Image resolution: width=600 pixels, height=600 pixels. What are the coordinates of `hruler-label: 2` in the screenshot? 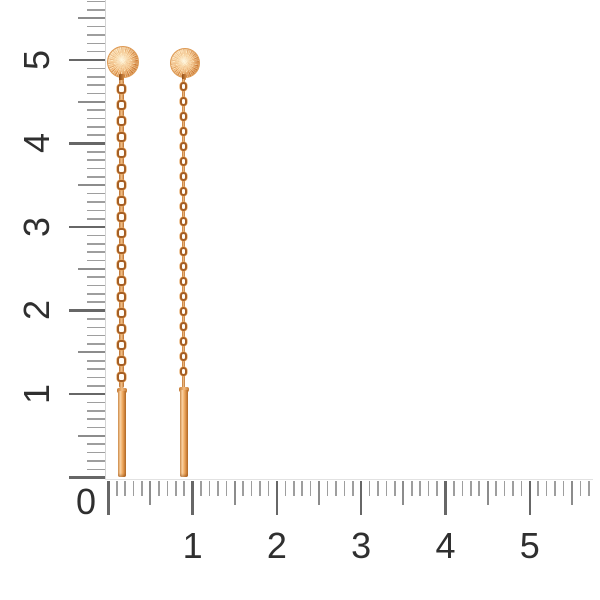 It's located at (276, 545).